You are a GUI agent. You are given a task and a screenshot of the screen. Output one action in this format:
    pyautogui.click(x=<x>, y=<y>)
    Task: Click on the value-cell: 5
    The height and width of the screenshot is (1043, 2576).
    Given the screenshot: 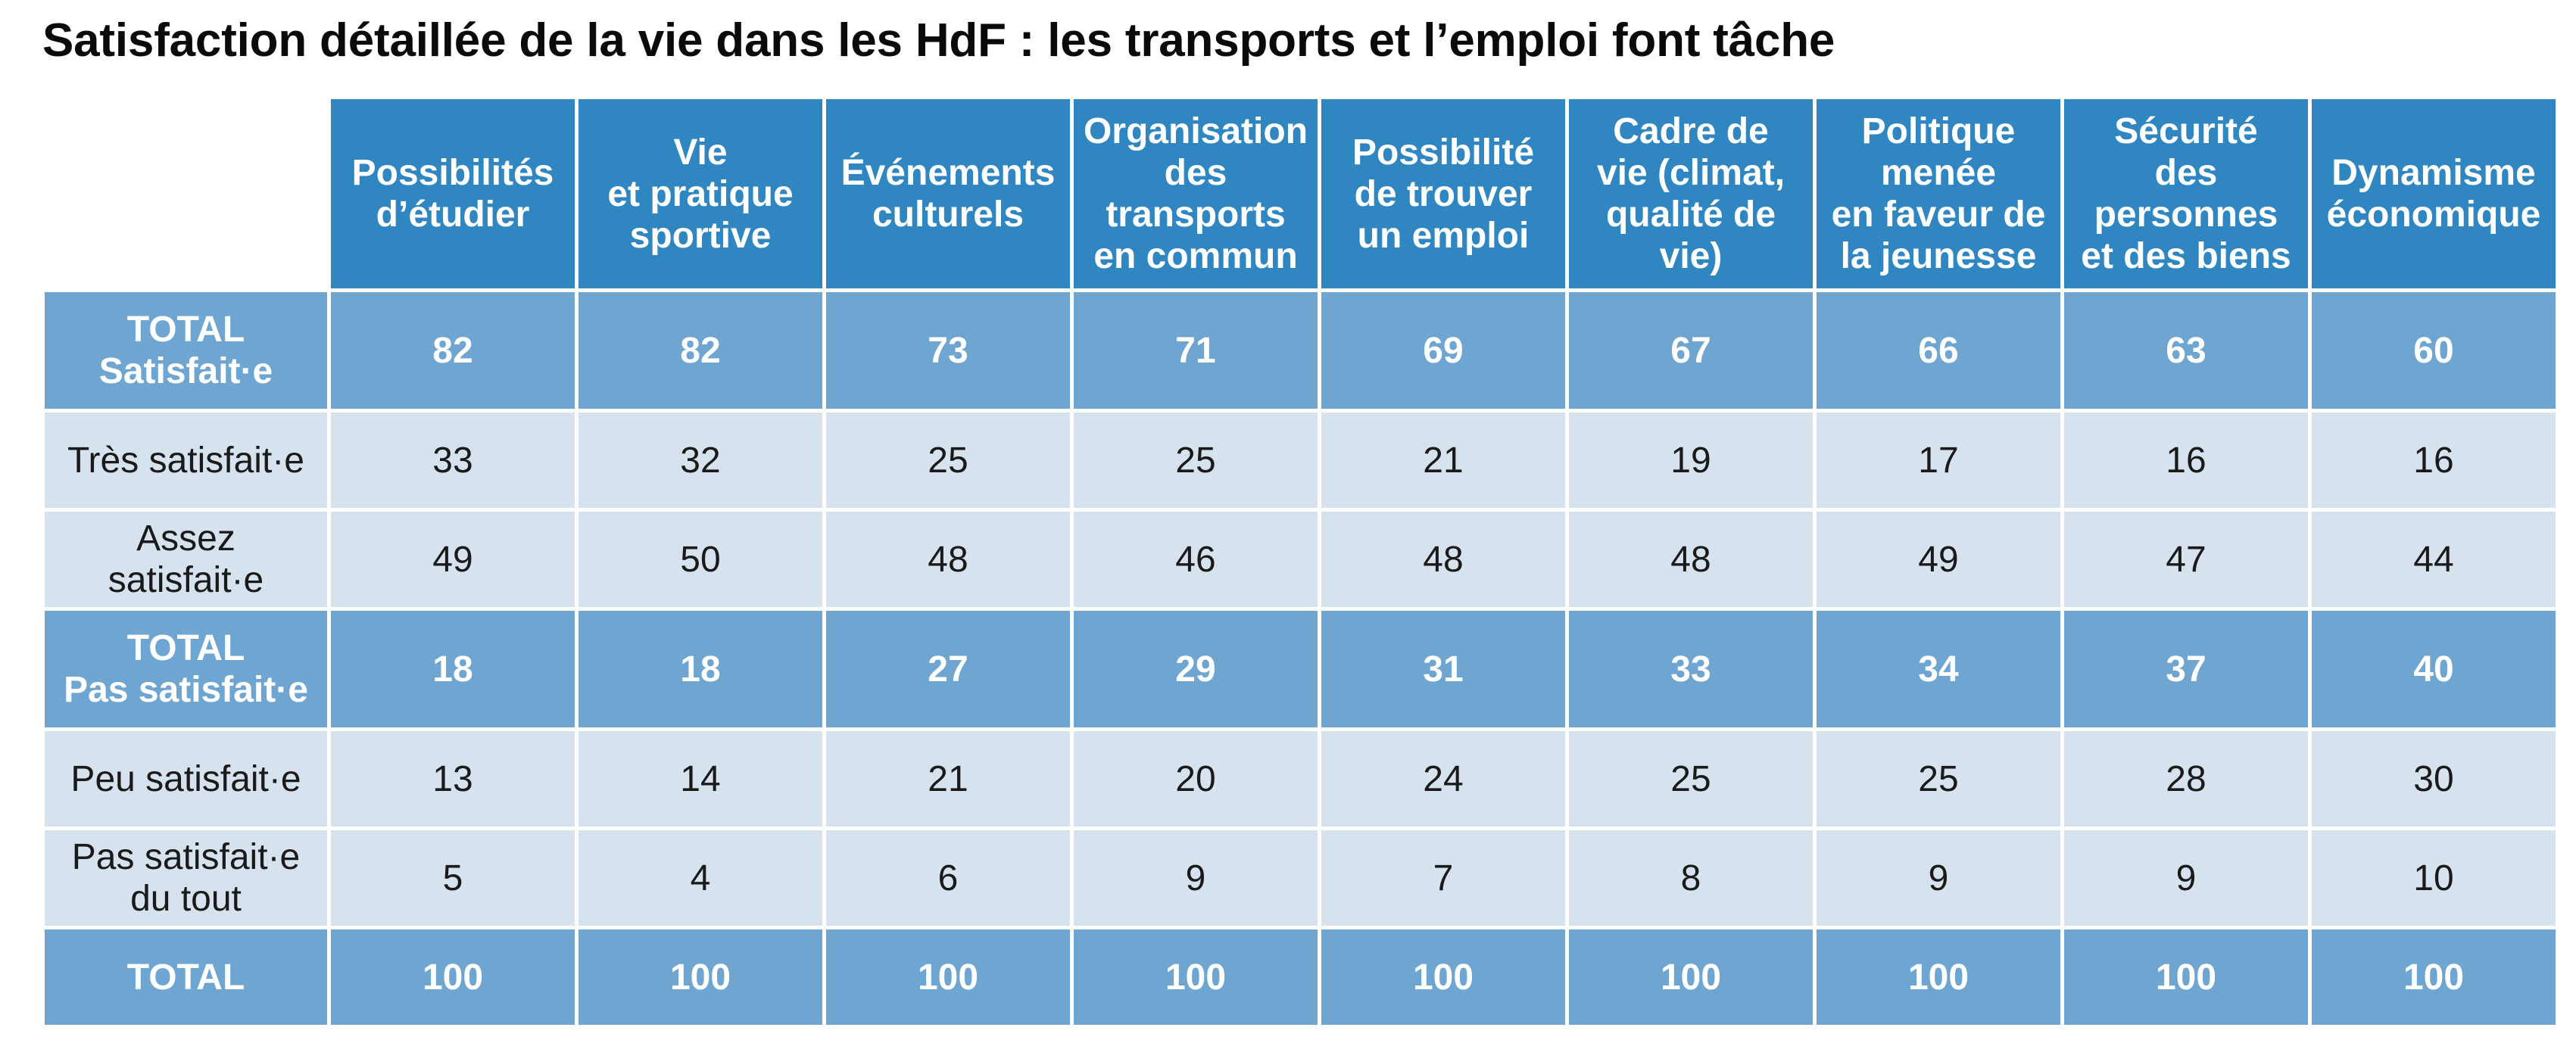 What is the action you would take?
    pyautogui.click(x=453, y=878)
    